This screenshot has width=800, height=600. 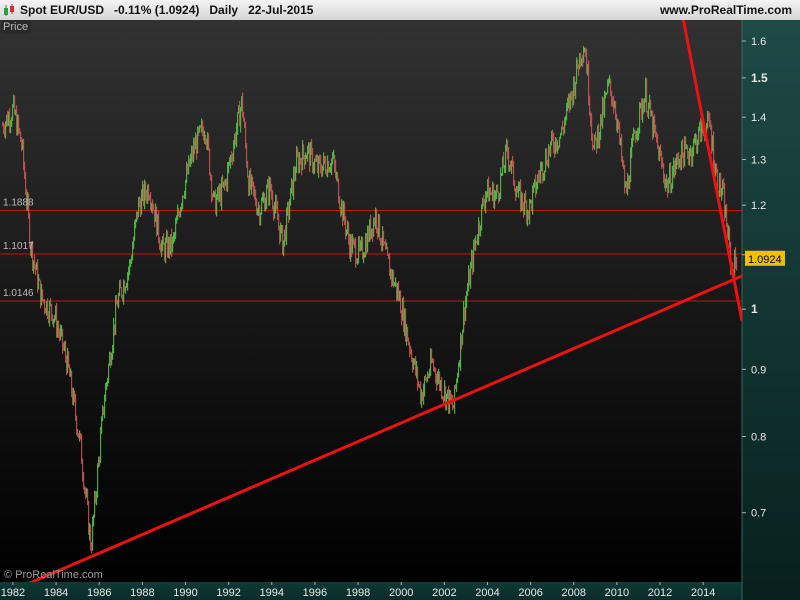 What do you see at coordinates (711, 171) in the screenshot?
I see `trend-line` at bounding box center [711, 171].